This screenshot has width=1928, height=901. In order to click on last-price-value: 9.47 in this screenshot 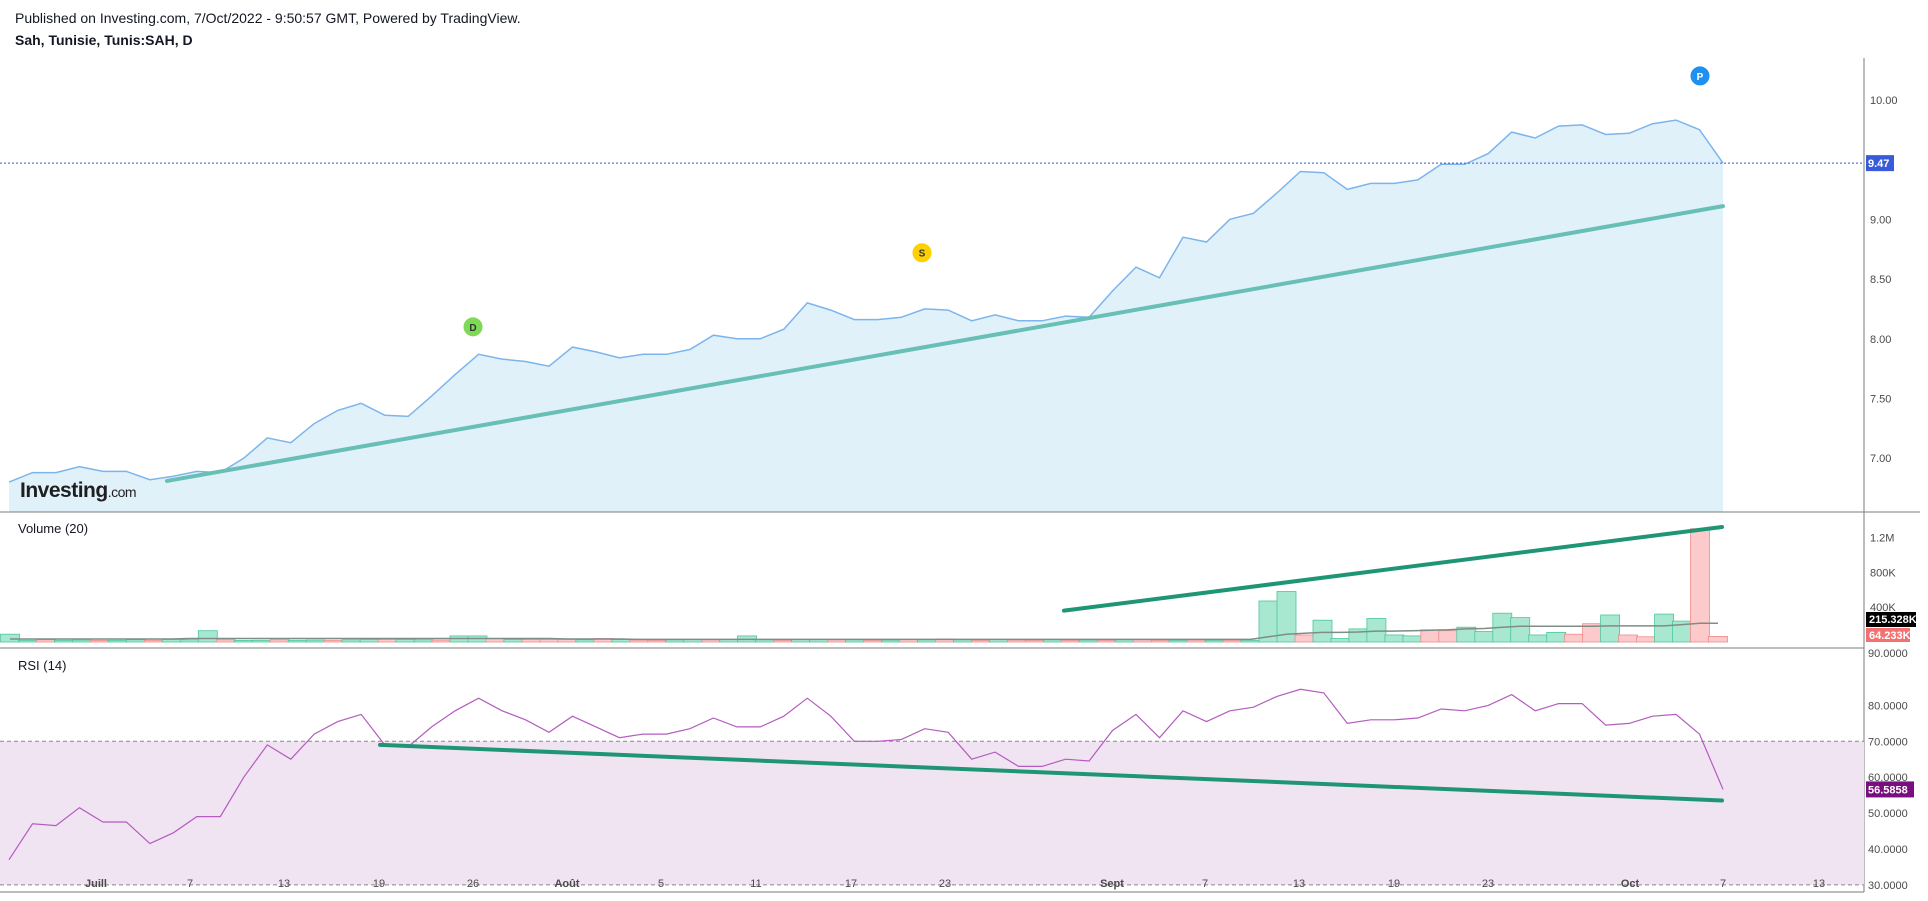, I will do `click(1878, 164)`.